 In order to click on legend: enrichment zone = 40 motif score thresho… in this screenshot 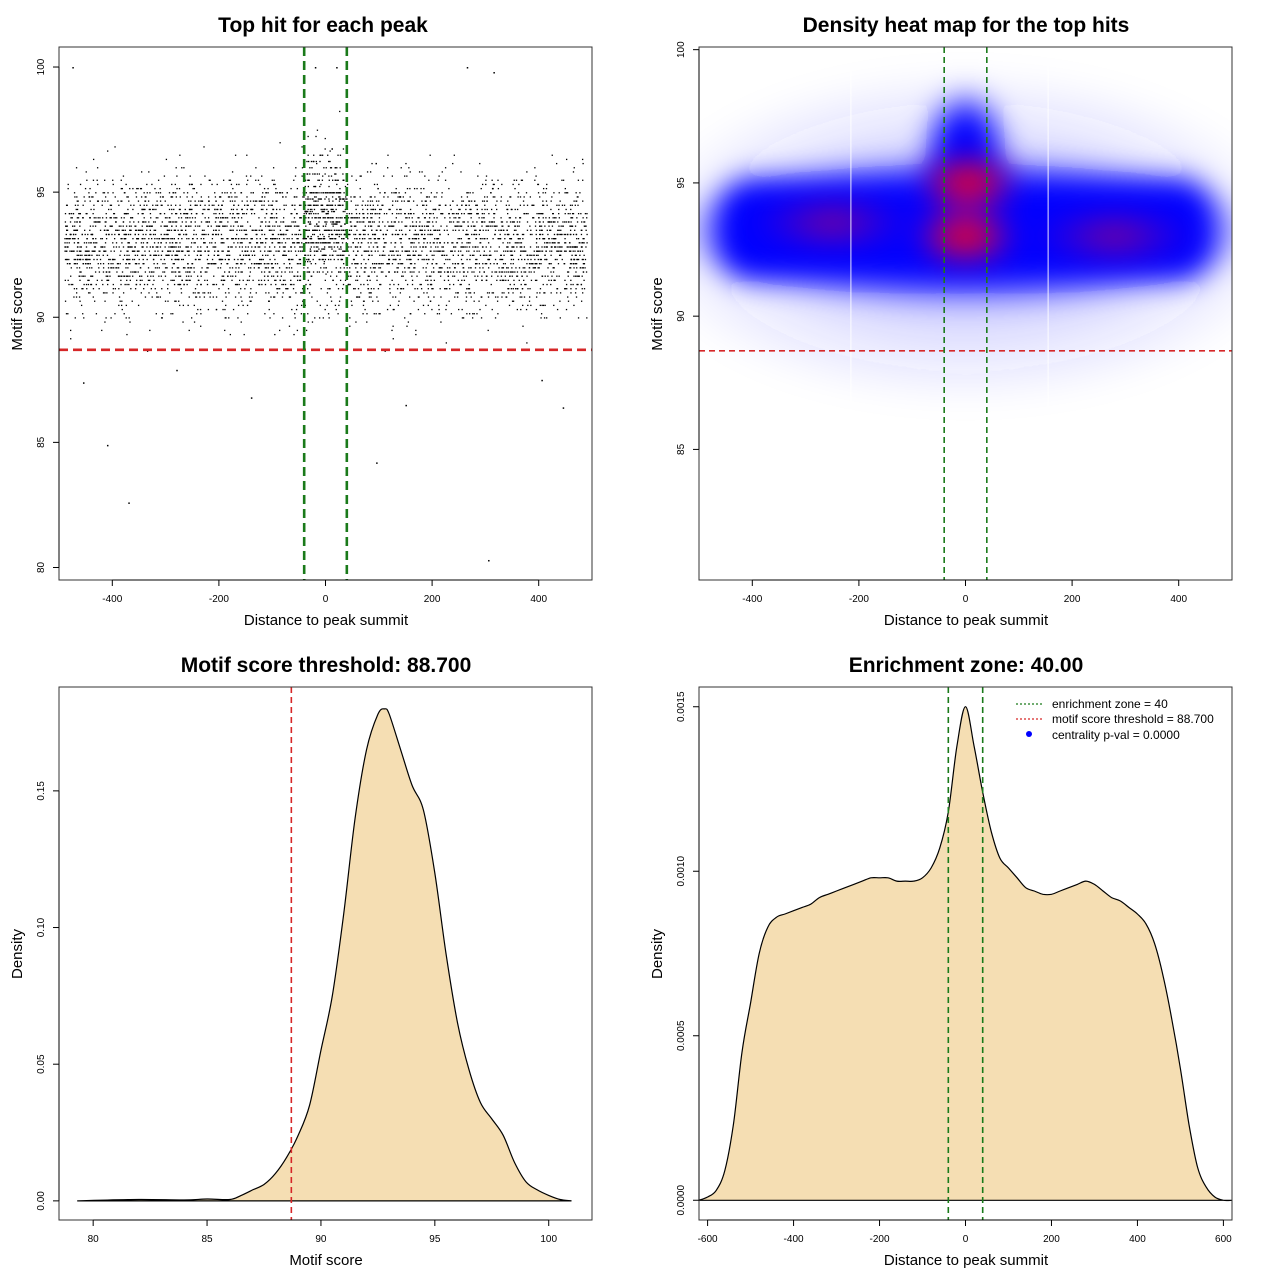, I will do `click(1115, 719)`.